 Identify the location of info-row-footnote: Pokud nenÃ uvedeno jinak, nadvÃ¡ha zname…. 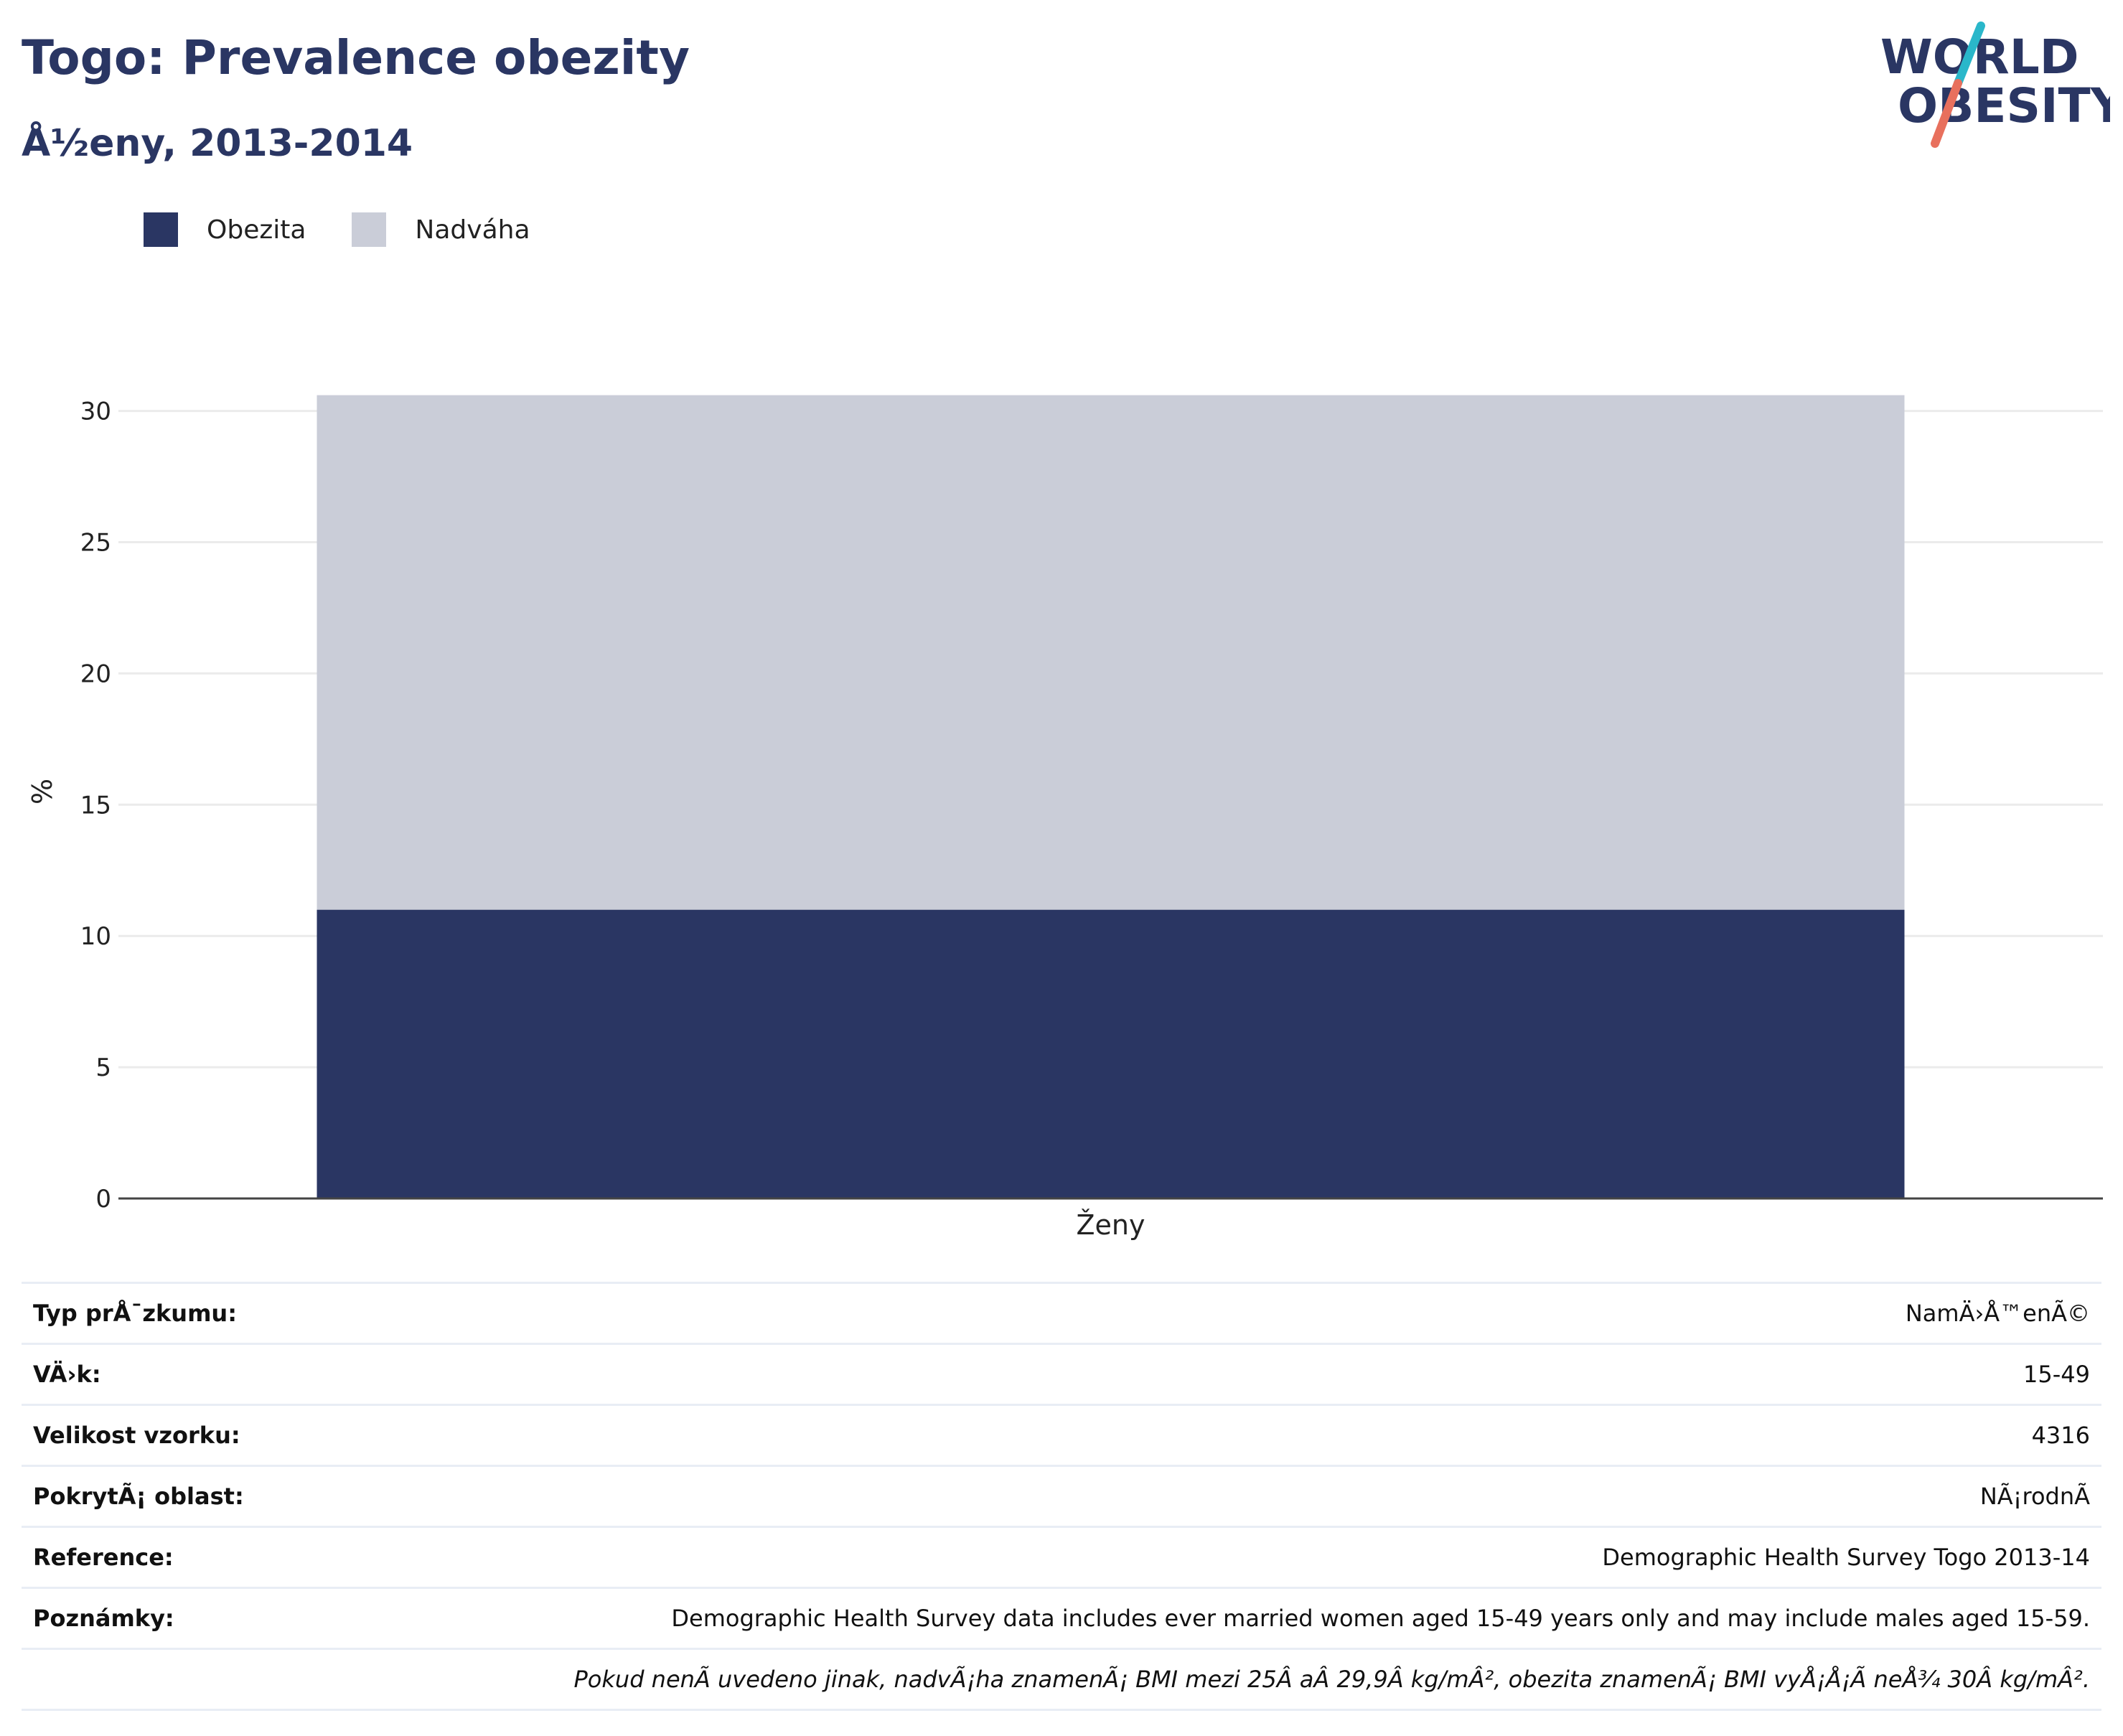
(1061, 1679).